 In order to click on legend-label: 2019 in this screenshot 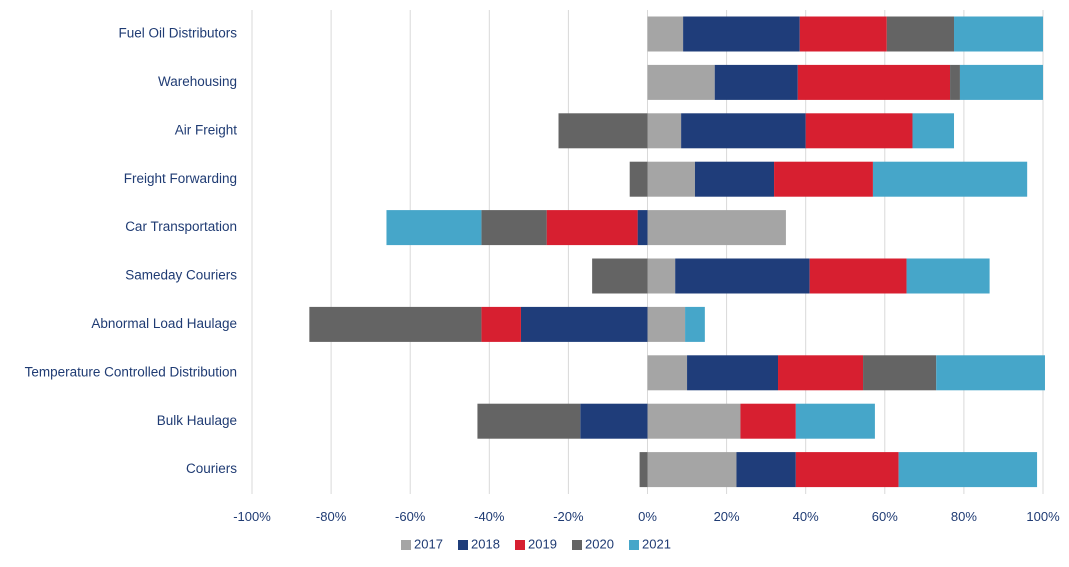, I will do `click(542, 543)`.